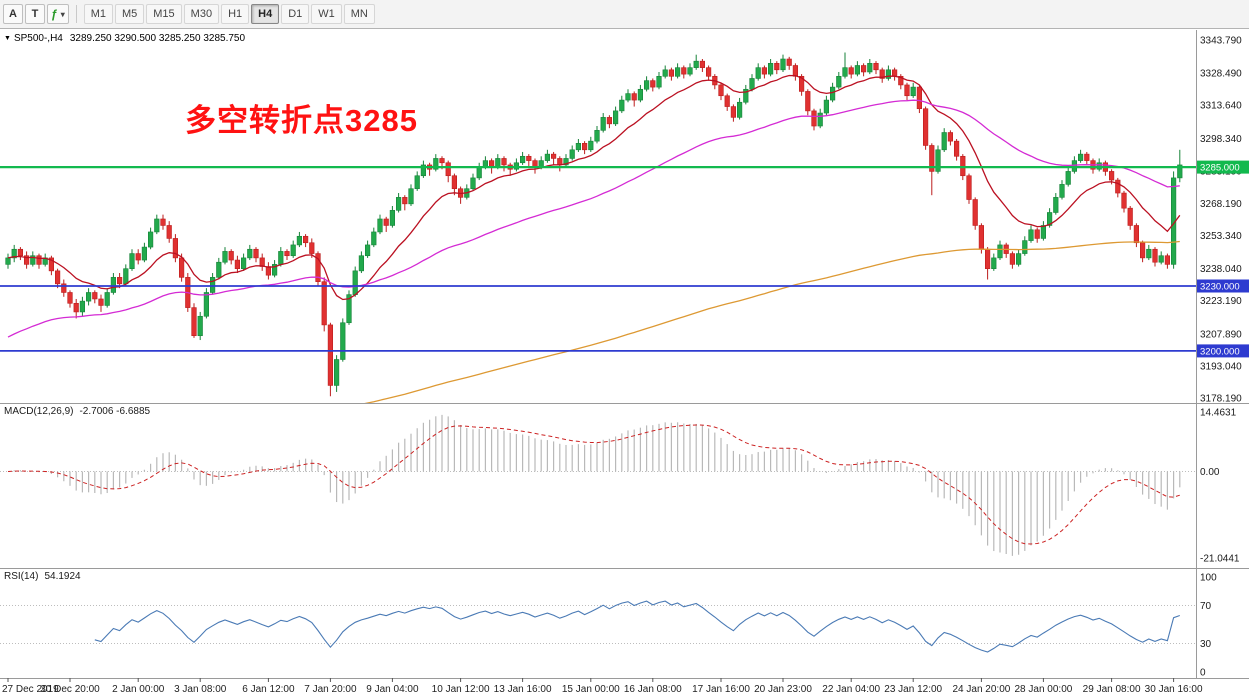  I want to click on price-label: 3207.890, so click(1221, 334).